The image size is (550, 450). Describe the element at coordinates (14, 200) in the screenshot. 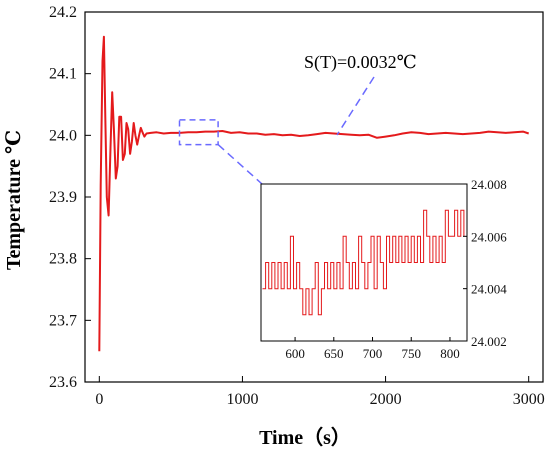

I see `y-axis-title: Temperature ℃` at that location.